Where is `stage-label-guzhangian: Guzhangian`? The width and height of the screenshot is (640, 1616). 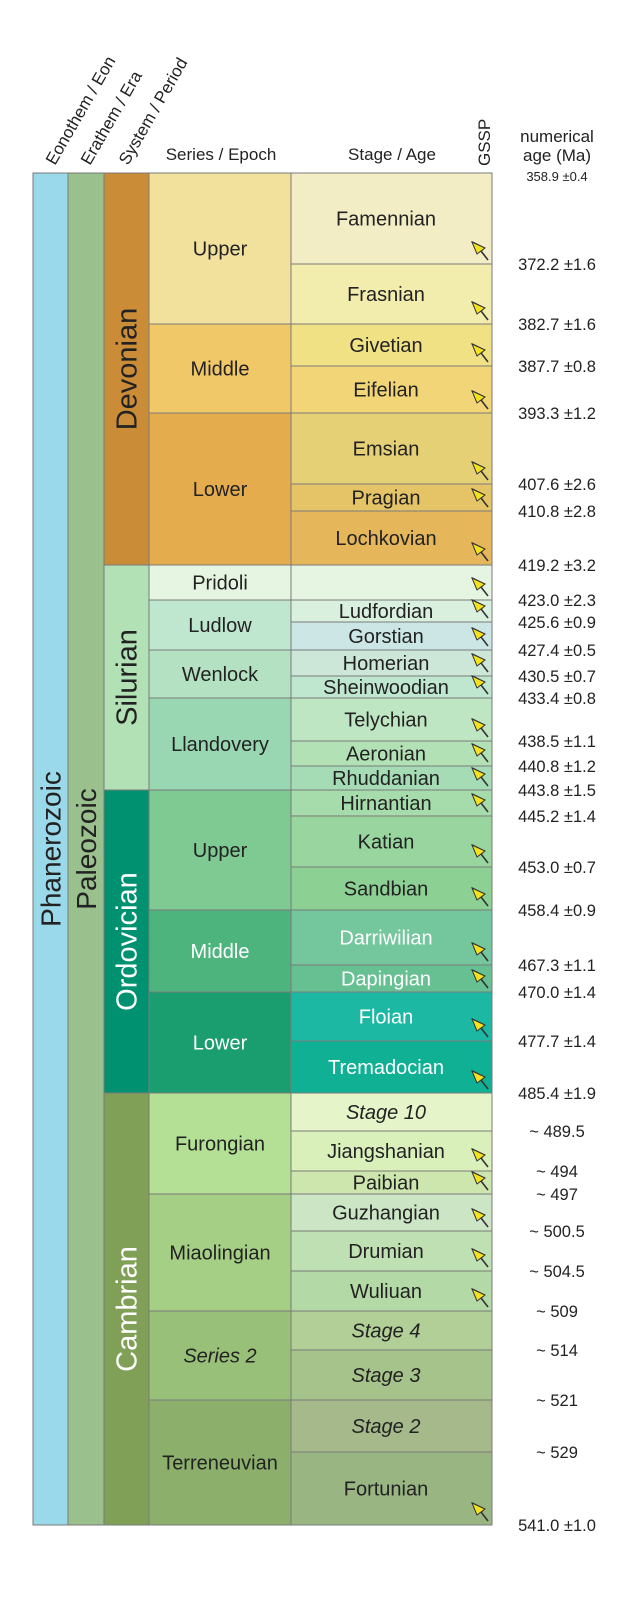 stage-label-guzhangian: Guzhangian is located at coordinates (386, 1214).